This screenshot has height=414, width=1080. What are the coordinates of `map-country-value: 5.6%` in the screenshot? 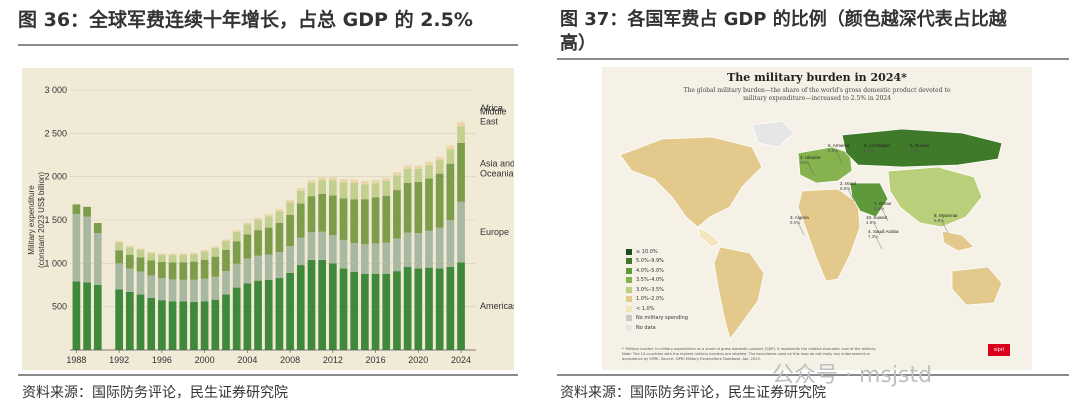 It's located at (879, 208).